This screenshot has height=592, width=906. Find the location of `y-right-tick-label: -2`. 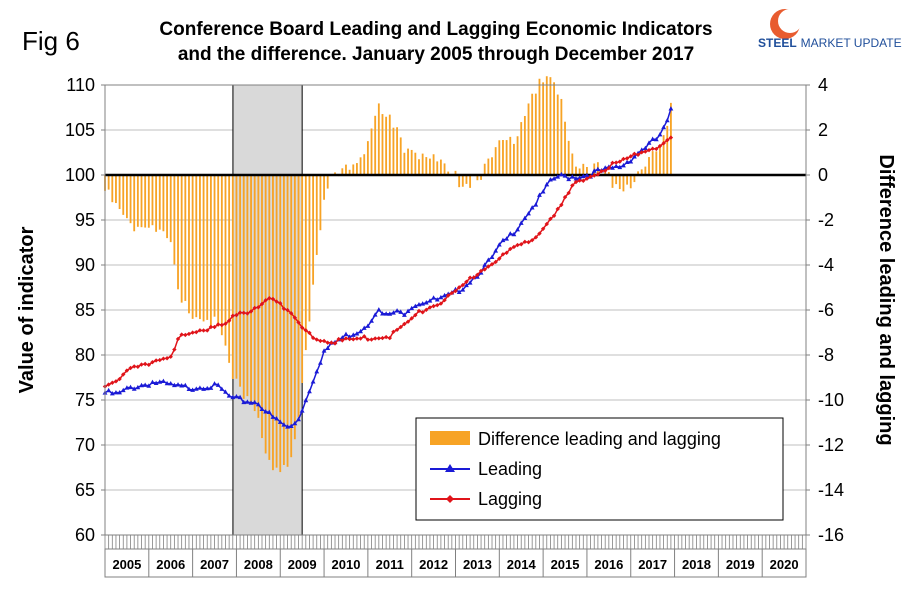

y-right-tick-label: -2 is located at coordinates (826, 220).